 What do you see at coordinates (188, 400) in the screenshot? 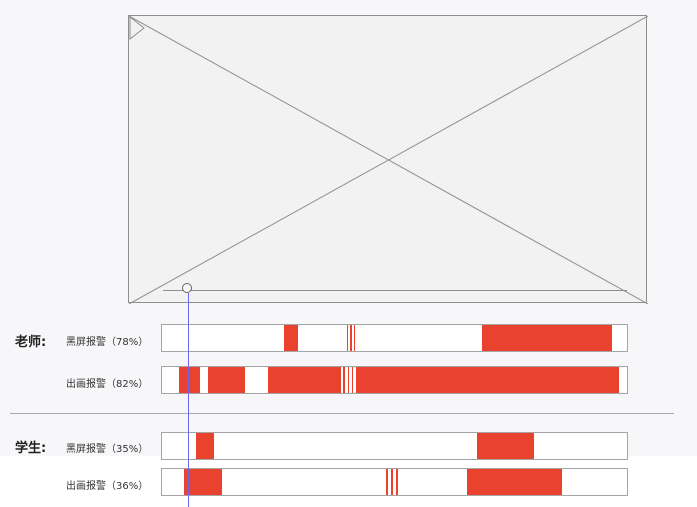
I see `playhead-line` at bounding box center [188, 400].